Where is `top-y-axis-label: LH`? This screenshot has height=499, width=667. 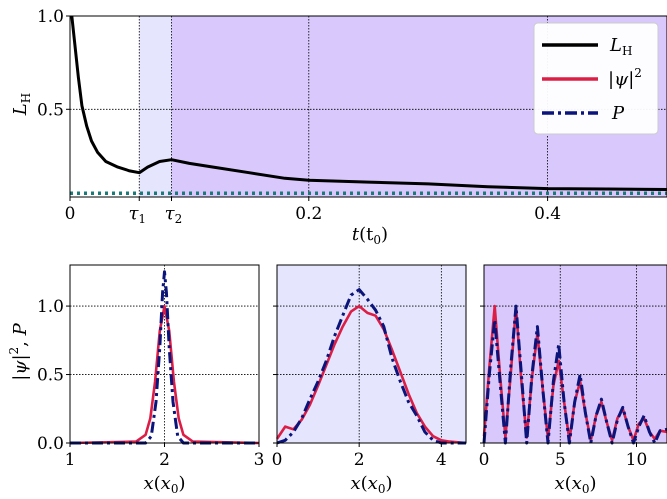
top-y-axis-label: LH is located at coordinates (21, 104).